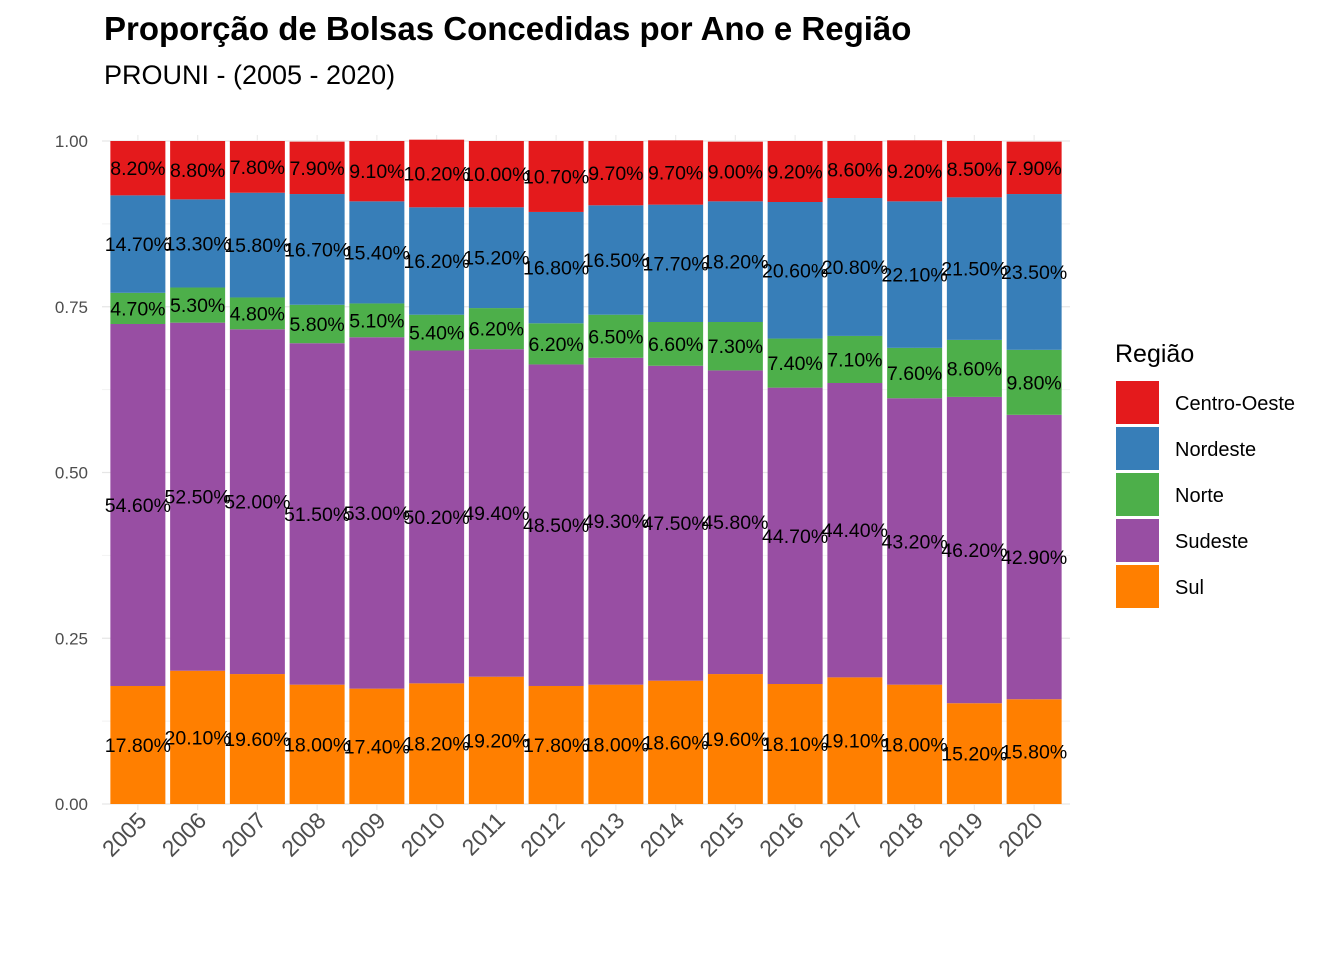 Image resolution: width=1344 pixels, height=960 pixels. I want to click on x-tick-label-2013: 2013, so click(602, 834).